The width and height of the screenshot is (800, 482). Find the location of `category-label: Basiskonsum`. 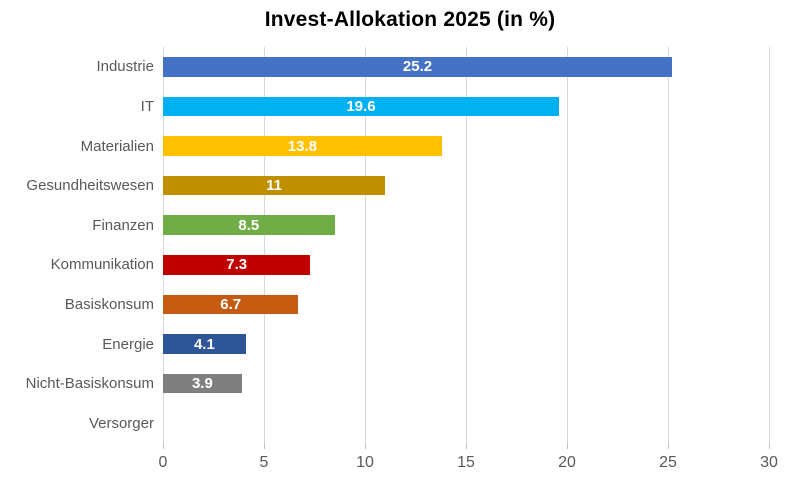

category-label: Basiskonsum is located at coordinates (109, 304).